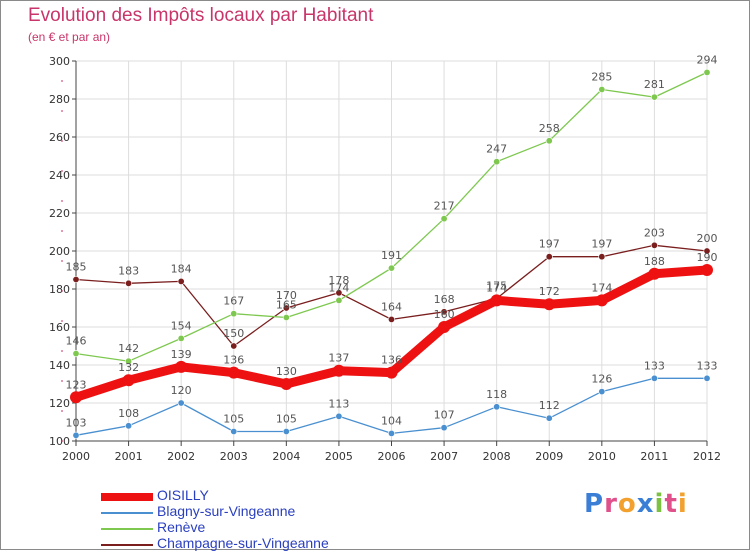  I want to click on data-label: 175, so click(496, 286).